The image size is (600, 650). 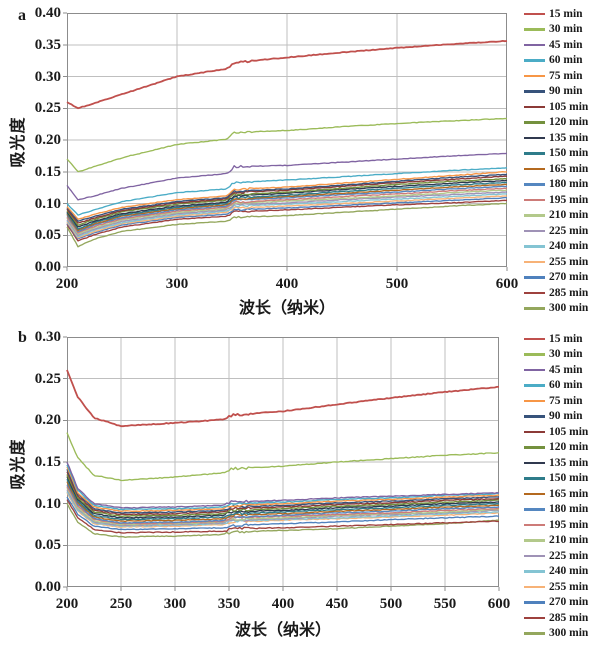 What do you see at coordinates (445, 604) in the screenshot?
I see `x-tick-label: 550` at bounding box center [445, 604].